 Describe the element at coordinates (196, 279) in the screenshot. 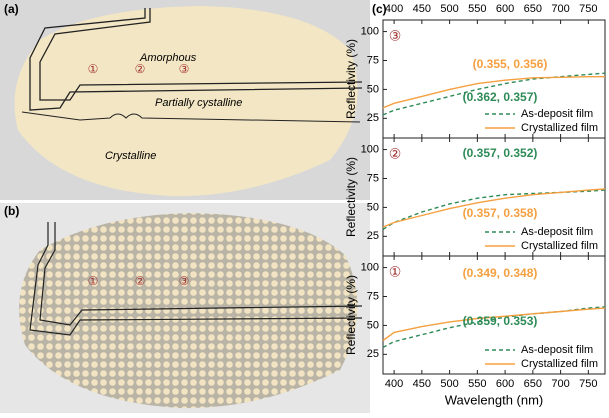

I see `boundary-b` at that location.